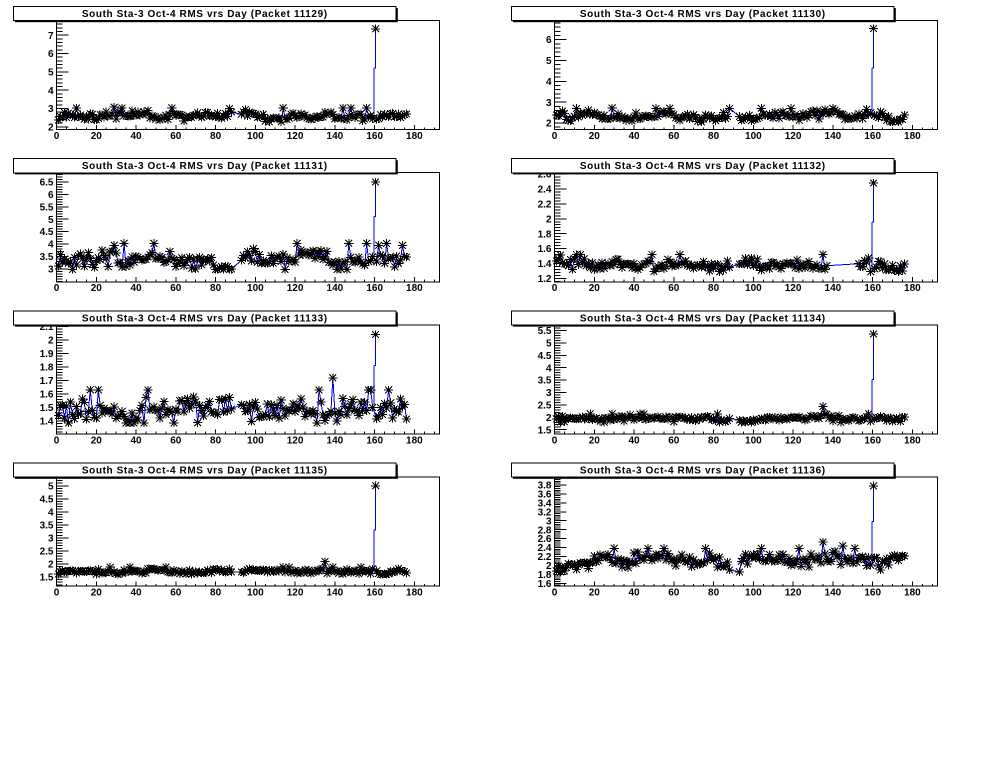  What do you see at coordinates (47, 354) in the screenshot?
I see `svg-text: 1.9` at bounding box center [47, 354].